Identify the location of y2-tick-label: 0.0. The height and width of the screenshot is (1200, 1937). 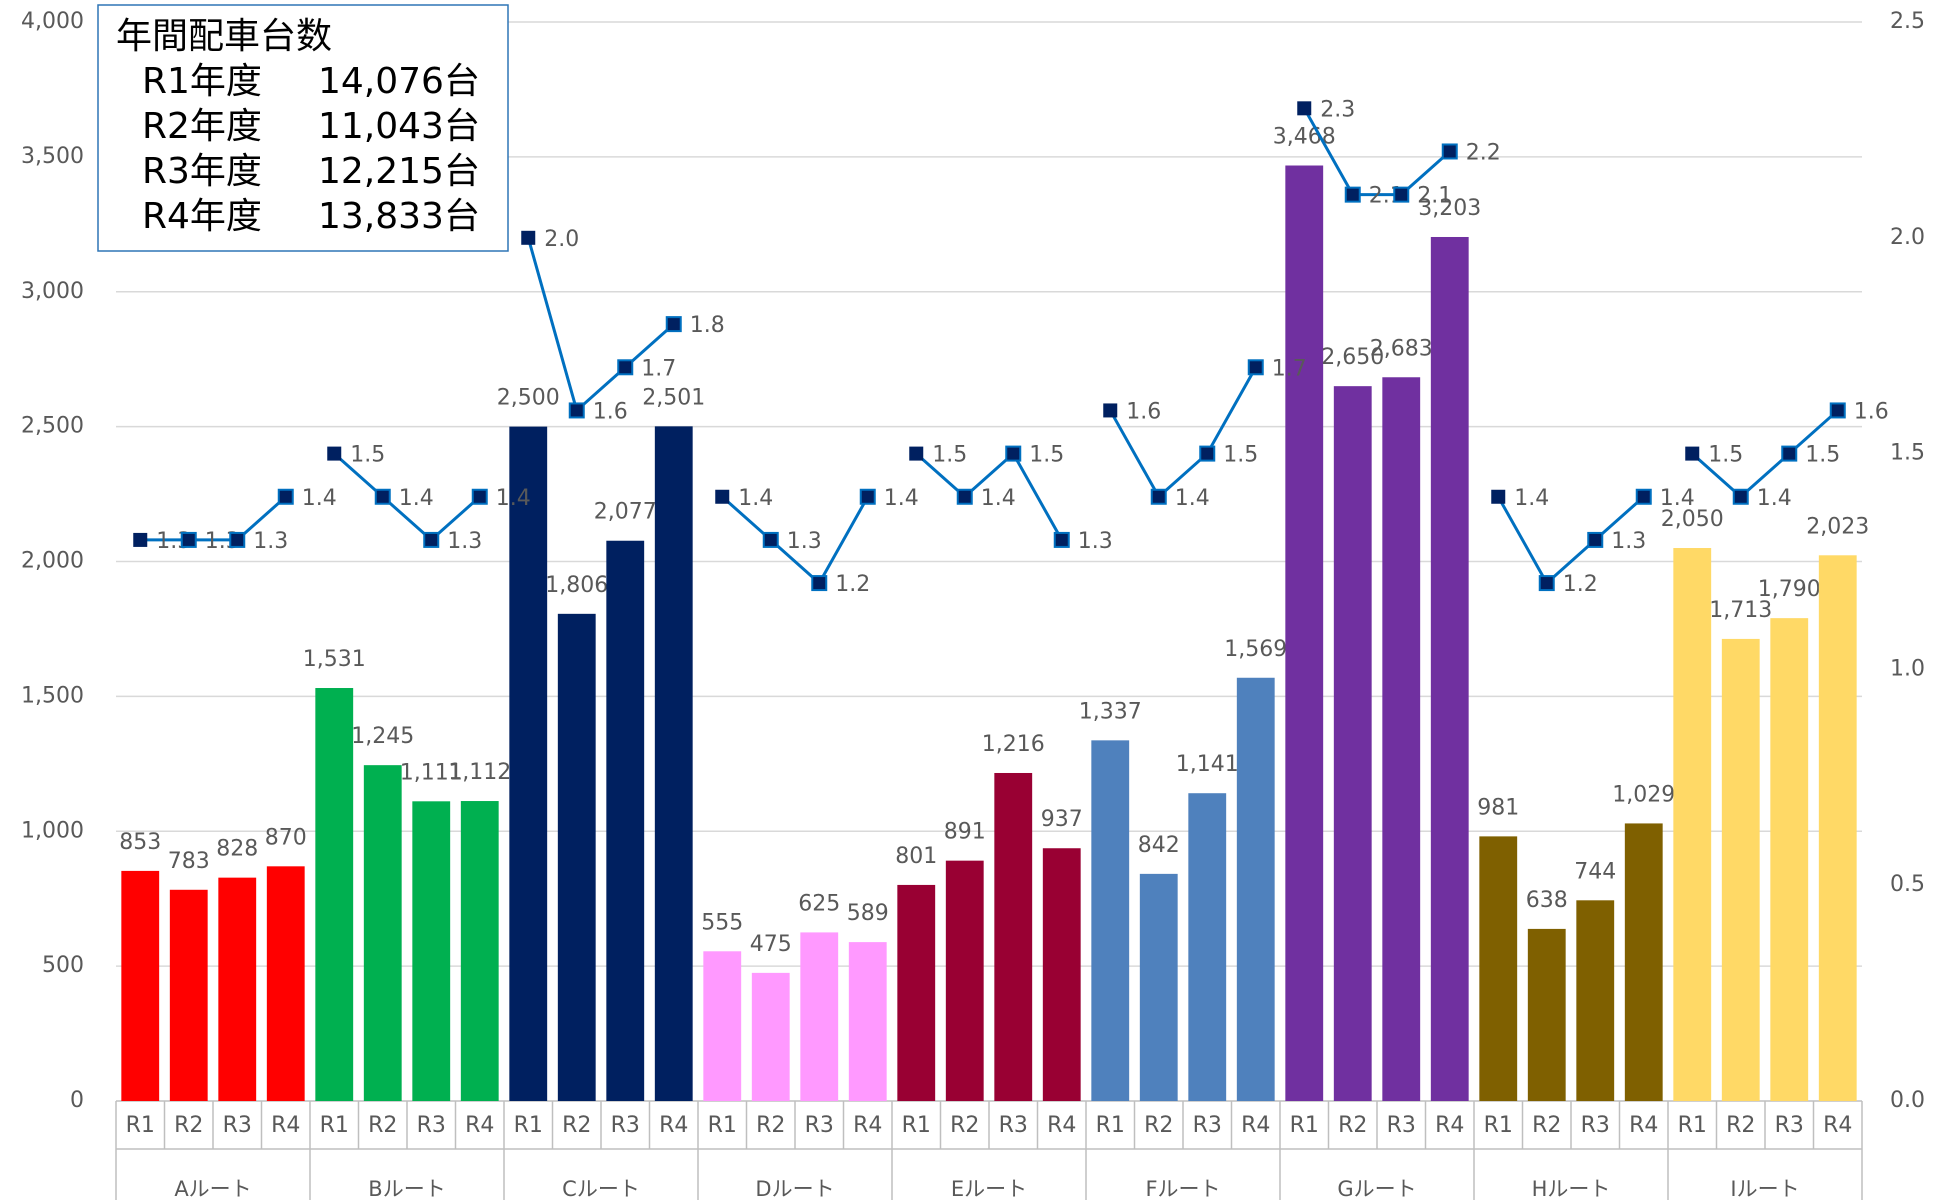
(1907, 1100).